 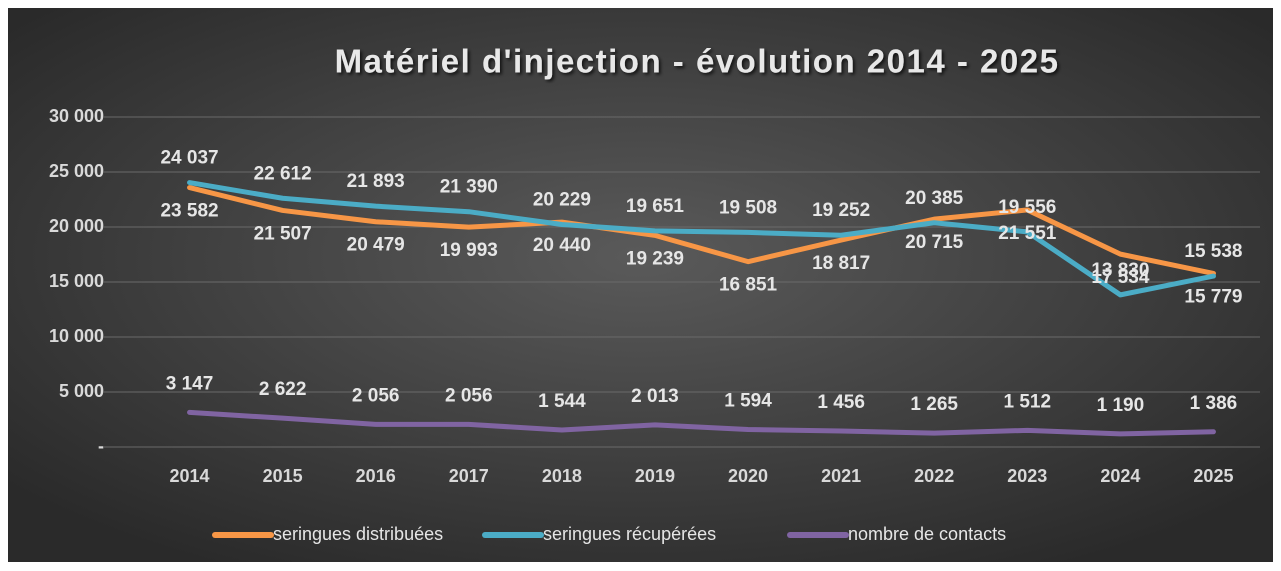 I want to click on data-label: 1 512, so click(x=1028, y=401).